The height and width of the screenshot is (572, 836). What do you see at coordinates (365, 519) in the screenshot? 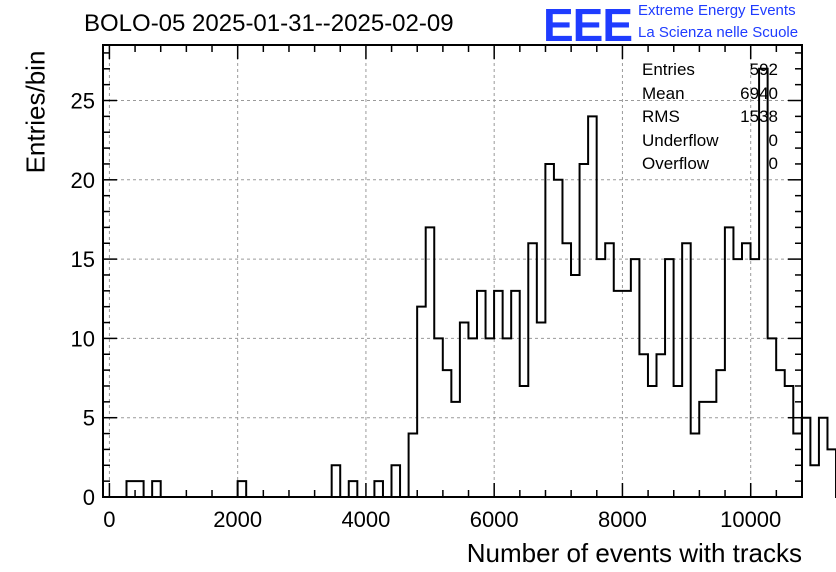
I see `x-tick-label: 4000` at bounding box center [365, 519].